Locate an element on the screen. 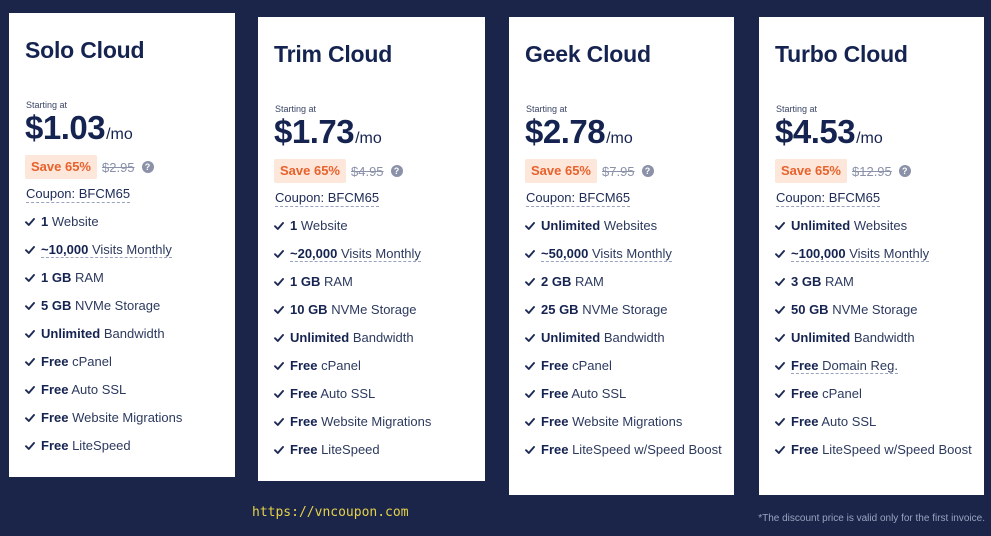 The height and width of the screenshot is (536, 991). plan-price: $1.73/mo is located at coordinates (328, 132).